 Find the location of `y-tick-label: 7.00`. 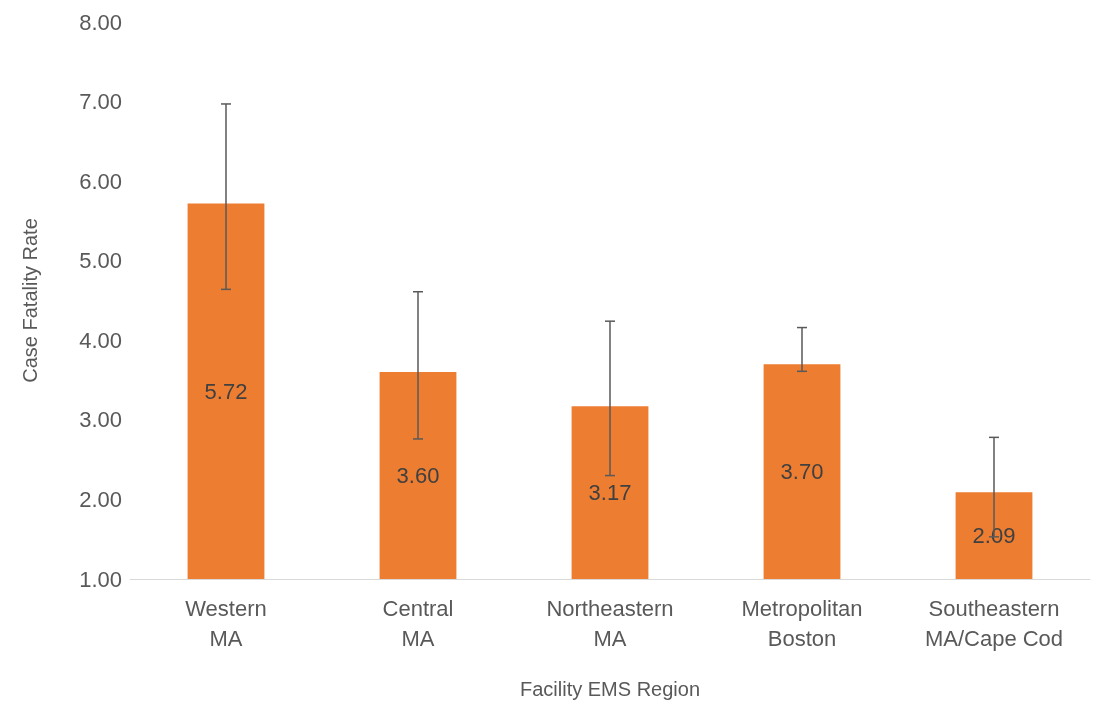

y-tick-label: 7.00 is located at coordinates (100, 102).